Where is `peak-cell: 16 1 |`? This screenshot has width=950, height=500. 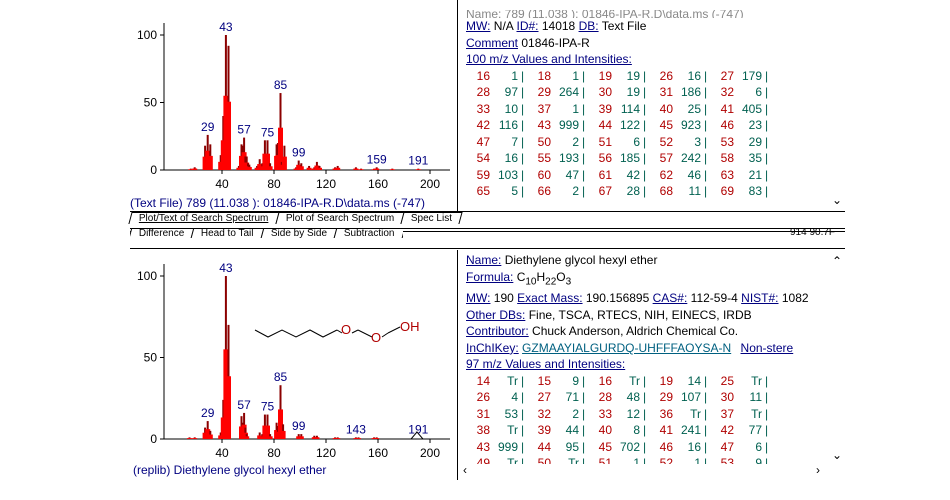
peak-cell: 16 1 | is located at coordinates (500, 75).